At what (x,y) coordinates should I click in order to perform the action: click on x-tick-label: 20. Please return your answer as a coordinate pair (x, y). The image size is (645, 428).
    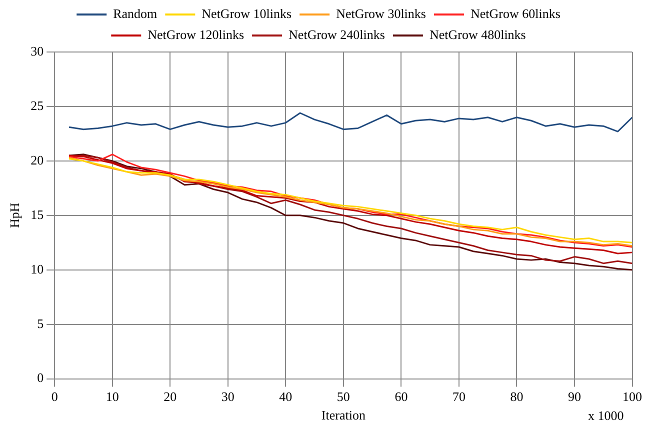
    Looking at the image, I should click on (170, 396).